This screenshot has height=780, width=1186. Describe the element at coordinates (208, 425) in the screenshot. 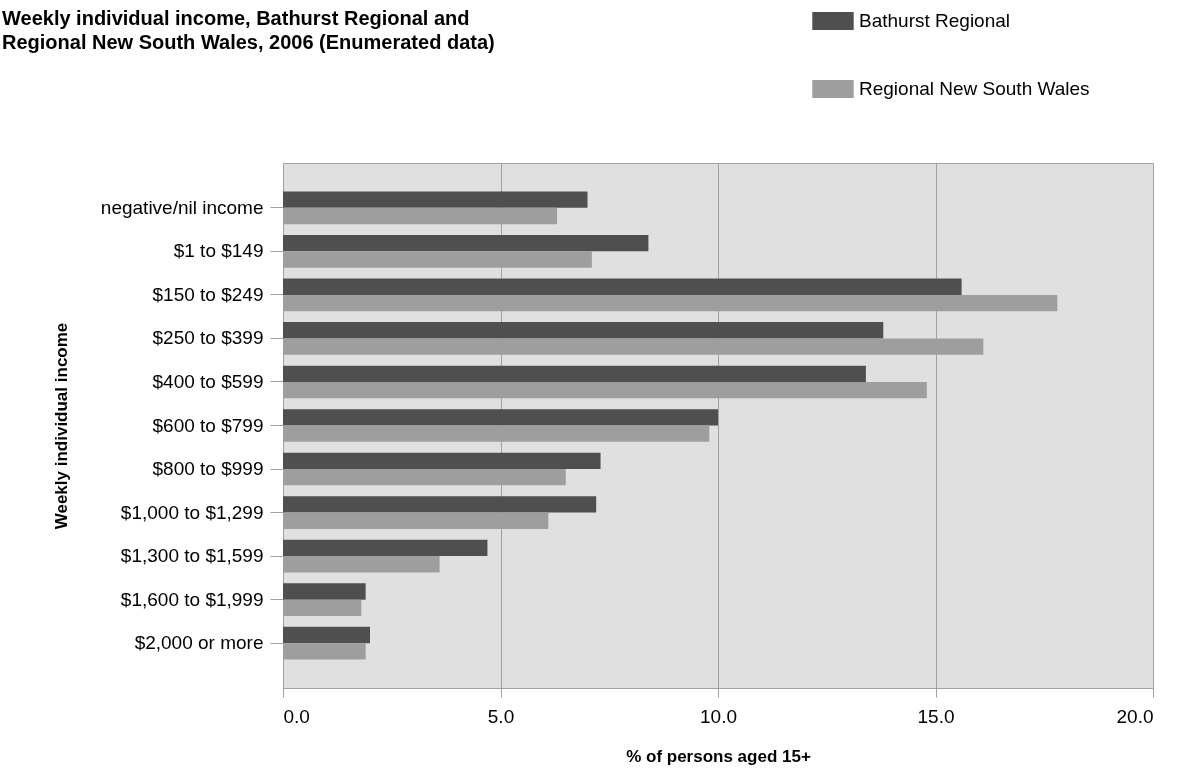

I see `y-tick-label: $600 to $799` at that location.